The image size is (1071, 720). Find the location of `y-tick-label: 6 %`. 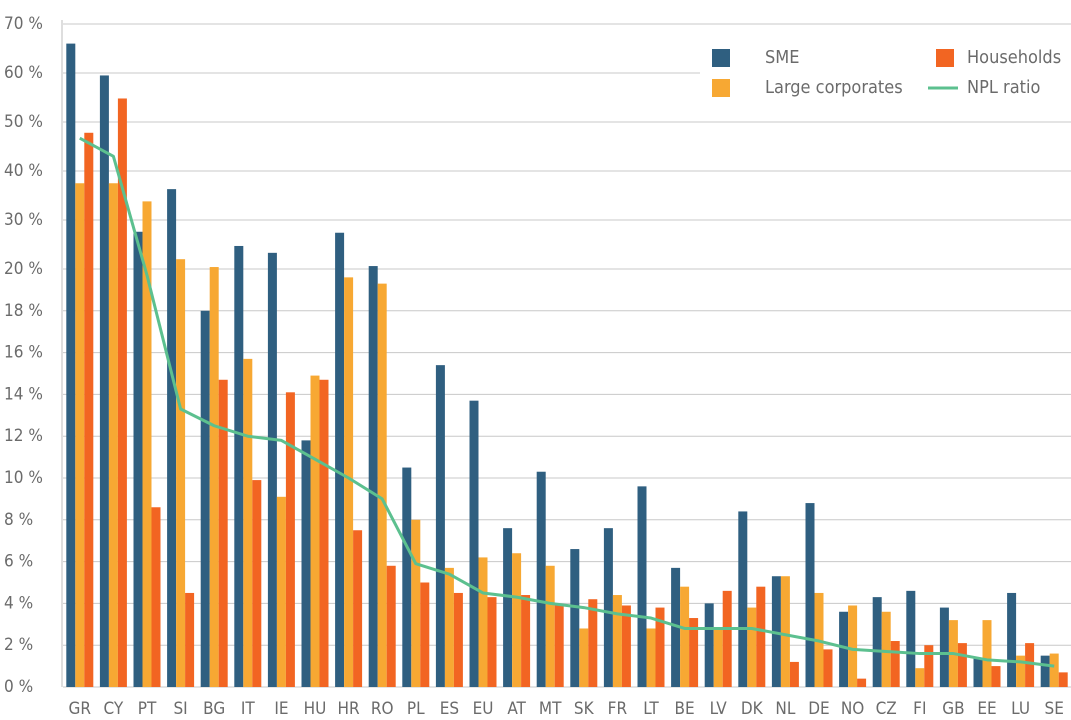

y-tick-label: 6 % is located at coordinates (18, 562).